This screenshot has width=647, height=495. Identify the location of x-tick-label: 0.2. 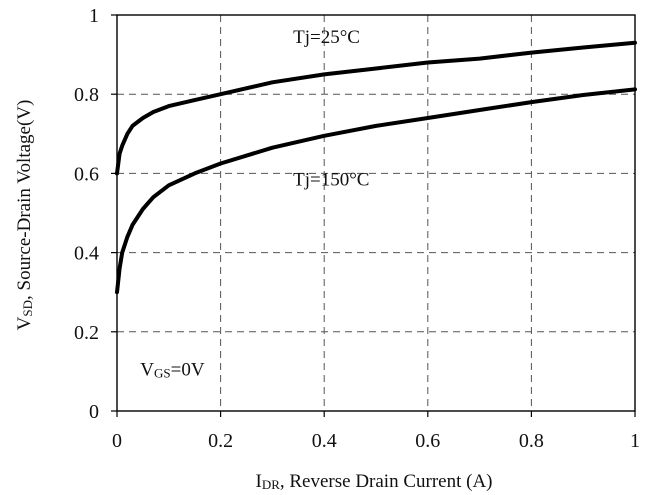
(220, 441).